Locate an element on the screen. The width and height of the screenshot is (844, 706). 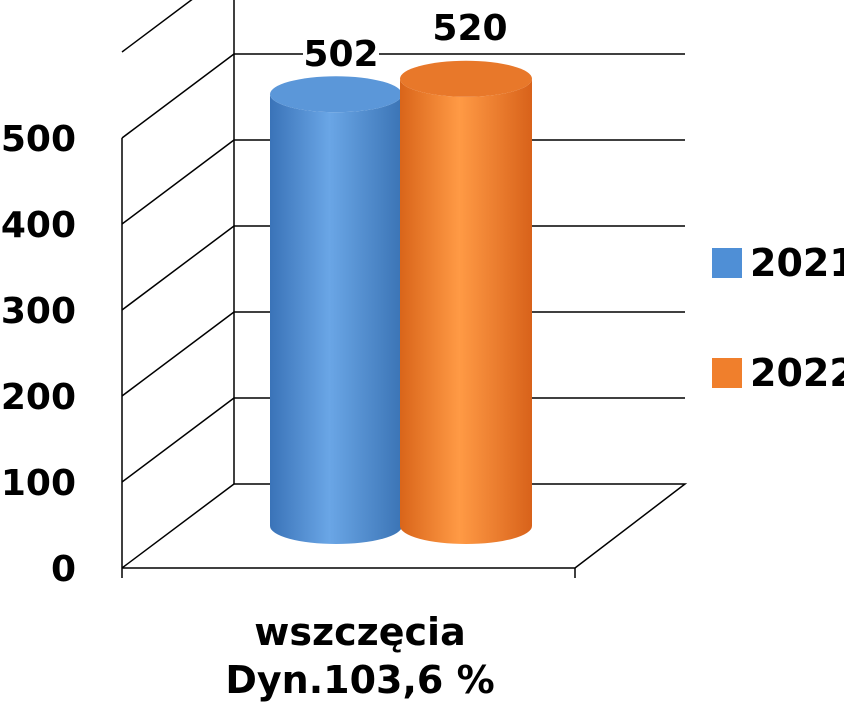
y-axis-ticks: 0 100 200 300 400 500 is located at coordinates (38, 354).